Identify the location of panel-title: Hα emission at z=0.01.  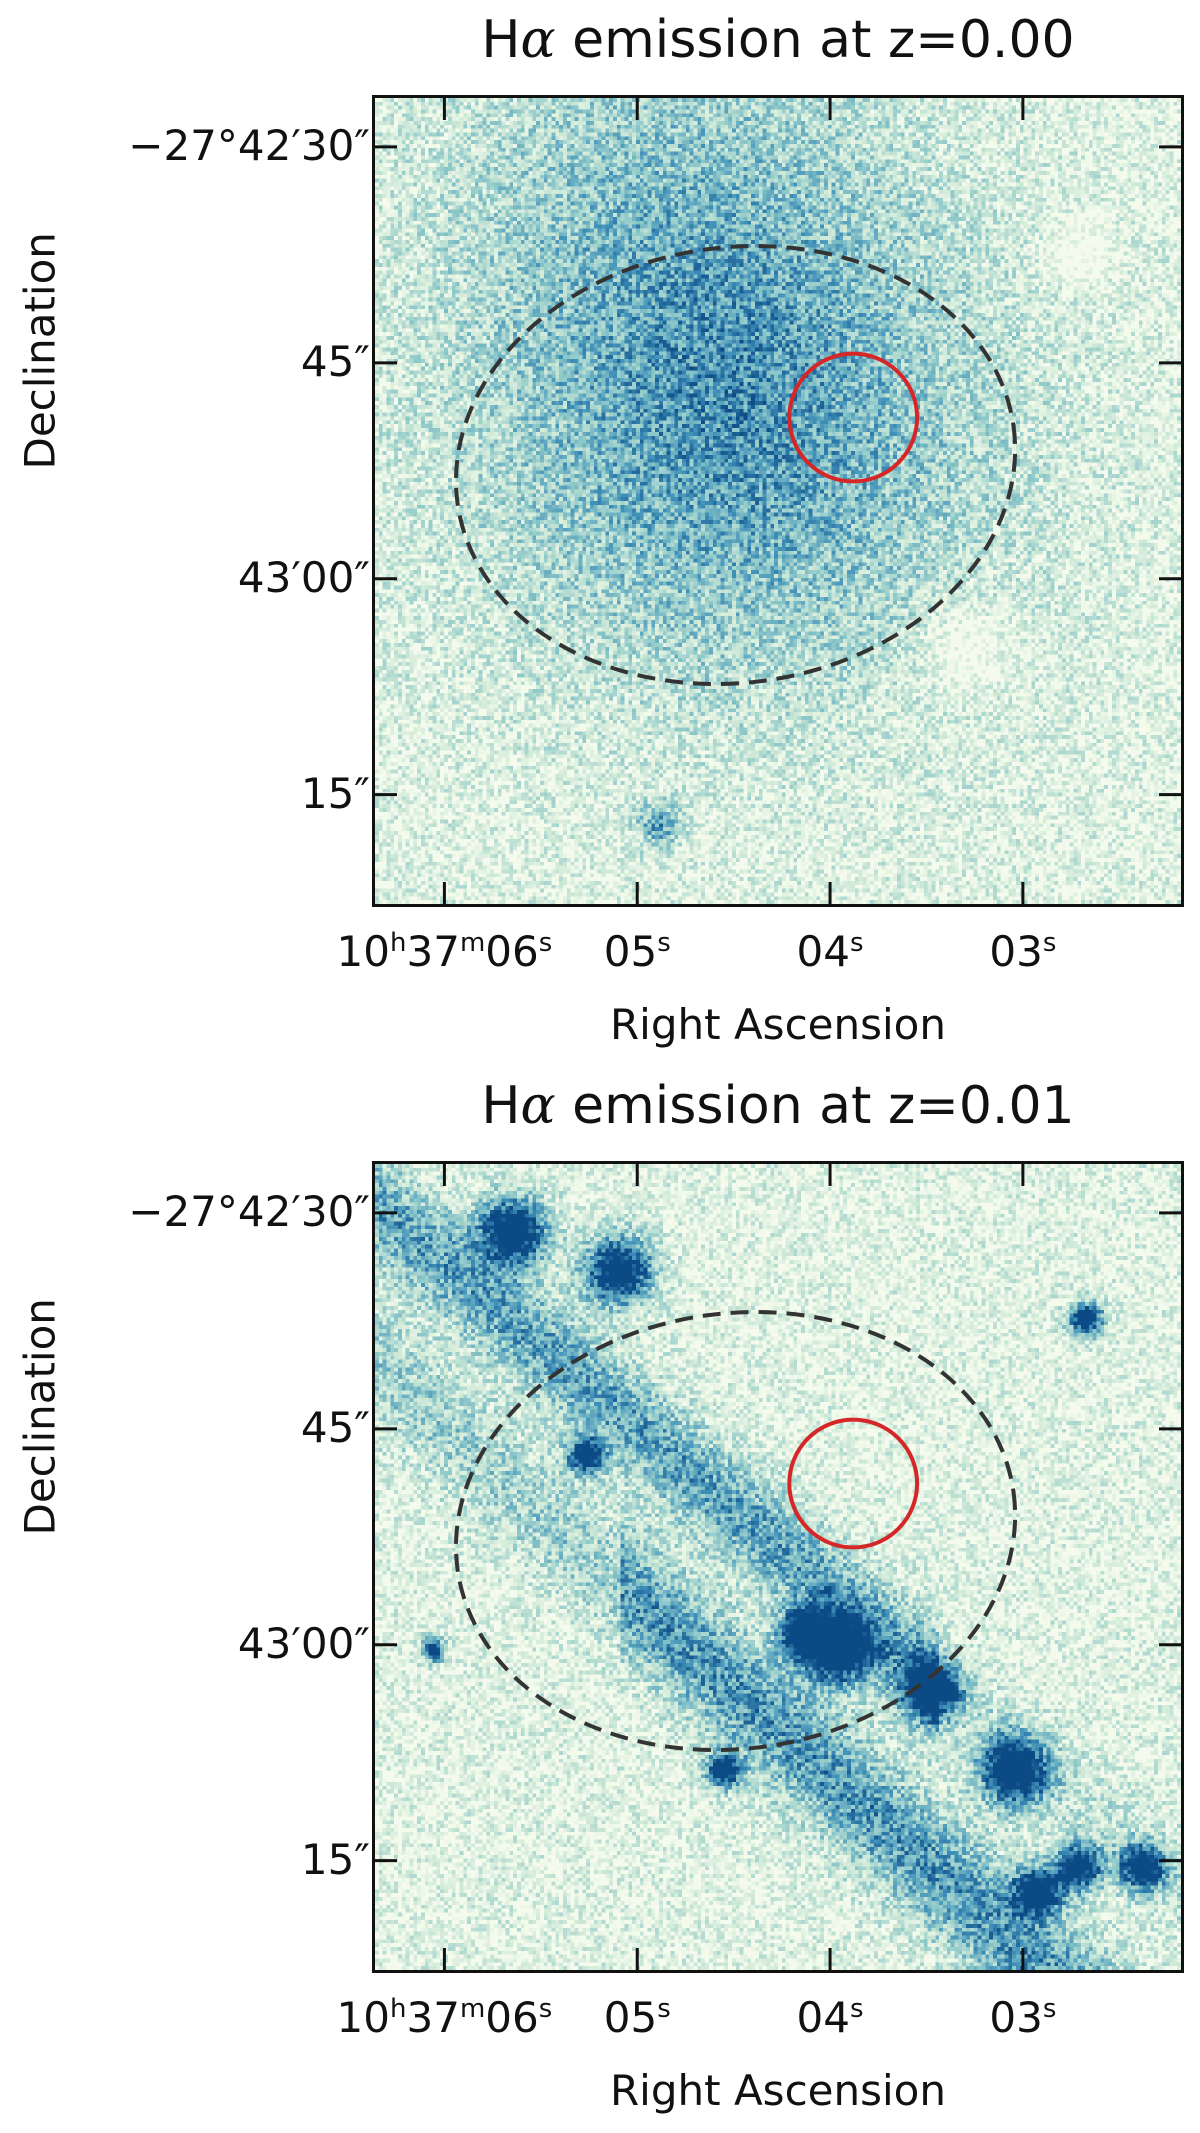
(778, 1106).